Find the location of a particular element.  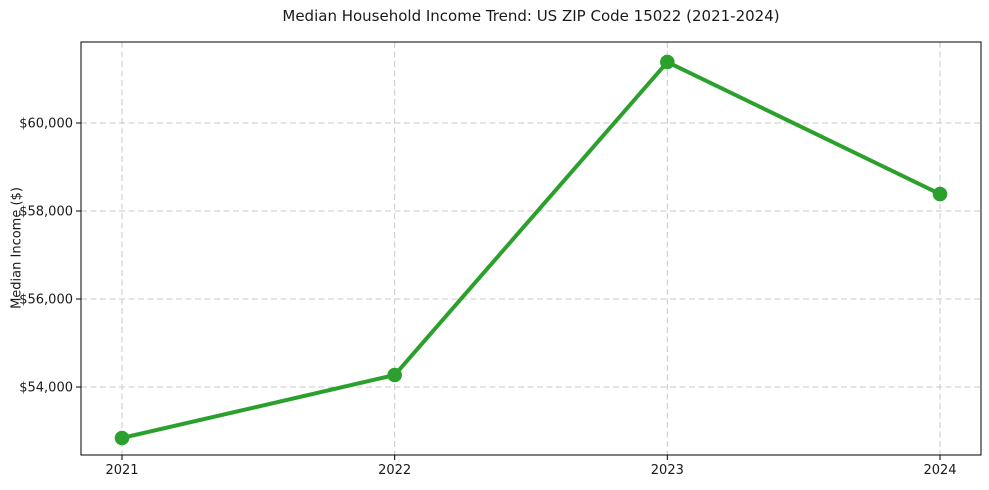

x-tick-label: 2024 is located at coordinates (939, 470).